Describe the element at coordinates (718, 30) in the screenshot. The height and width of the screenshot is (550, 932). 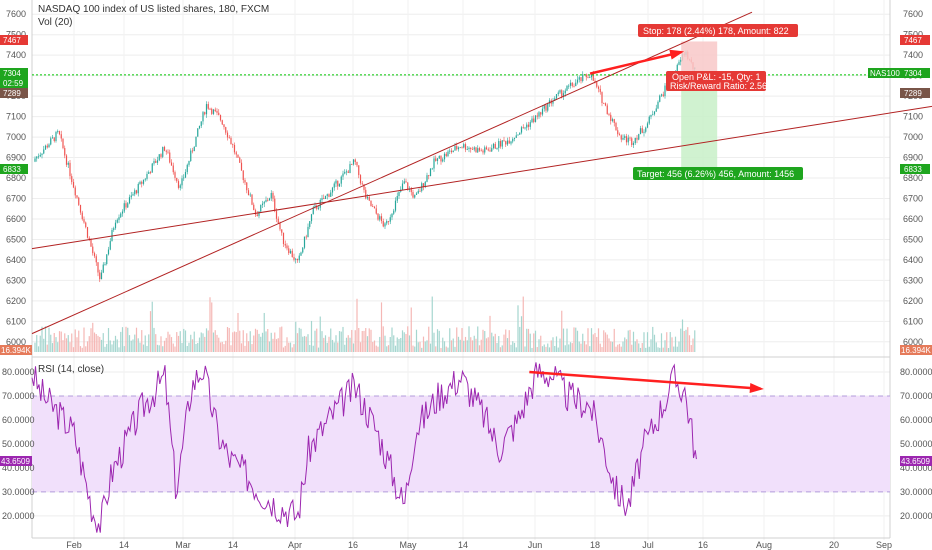
I see `stop-label: Stop: 178 (2.44%) 178, Amount: 822` at that location.